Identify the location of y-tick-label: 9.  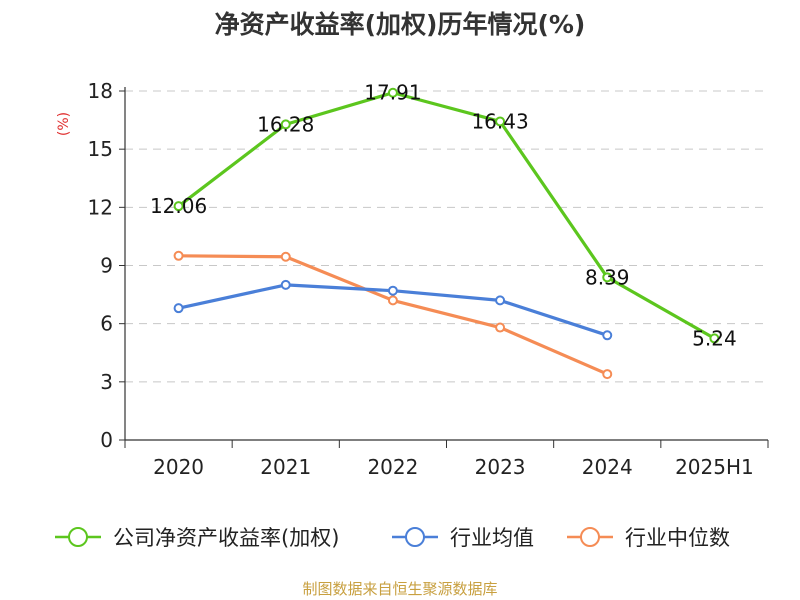
(106, 266).